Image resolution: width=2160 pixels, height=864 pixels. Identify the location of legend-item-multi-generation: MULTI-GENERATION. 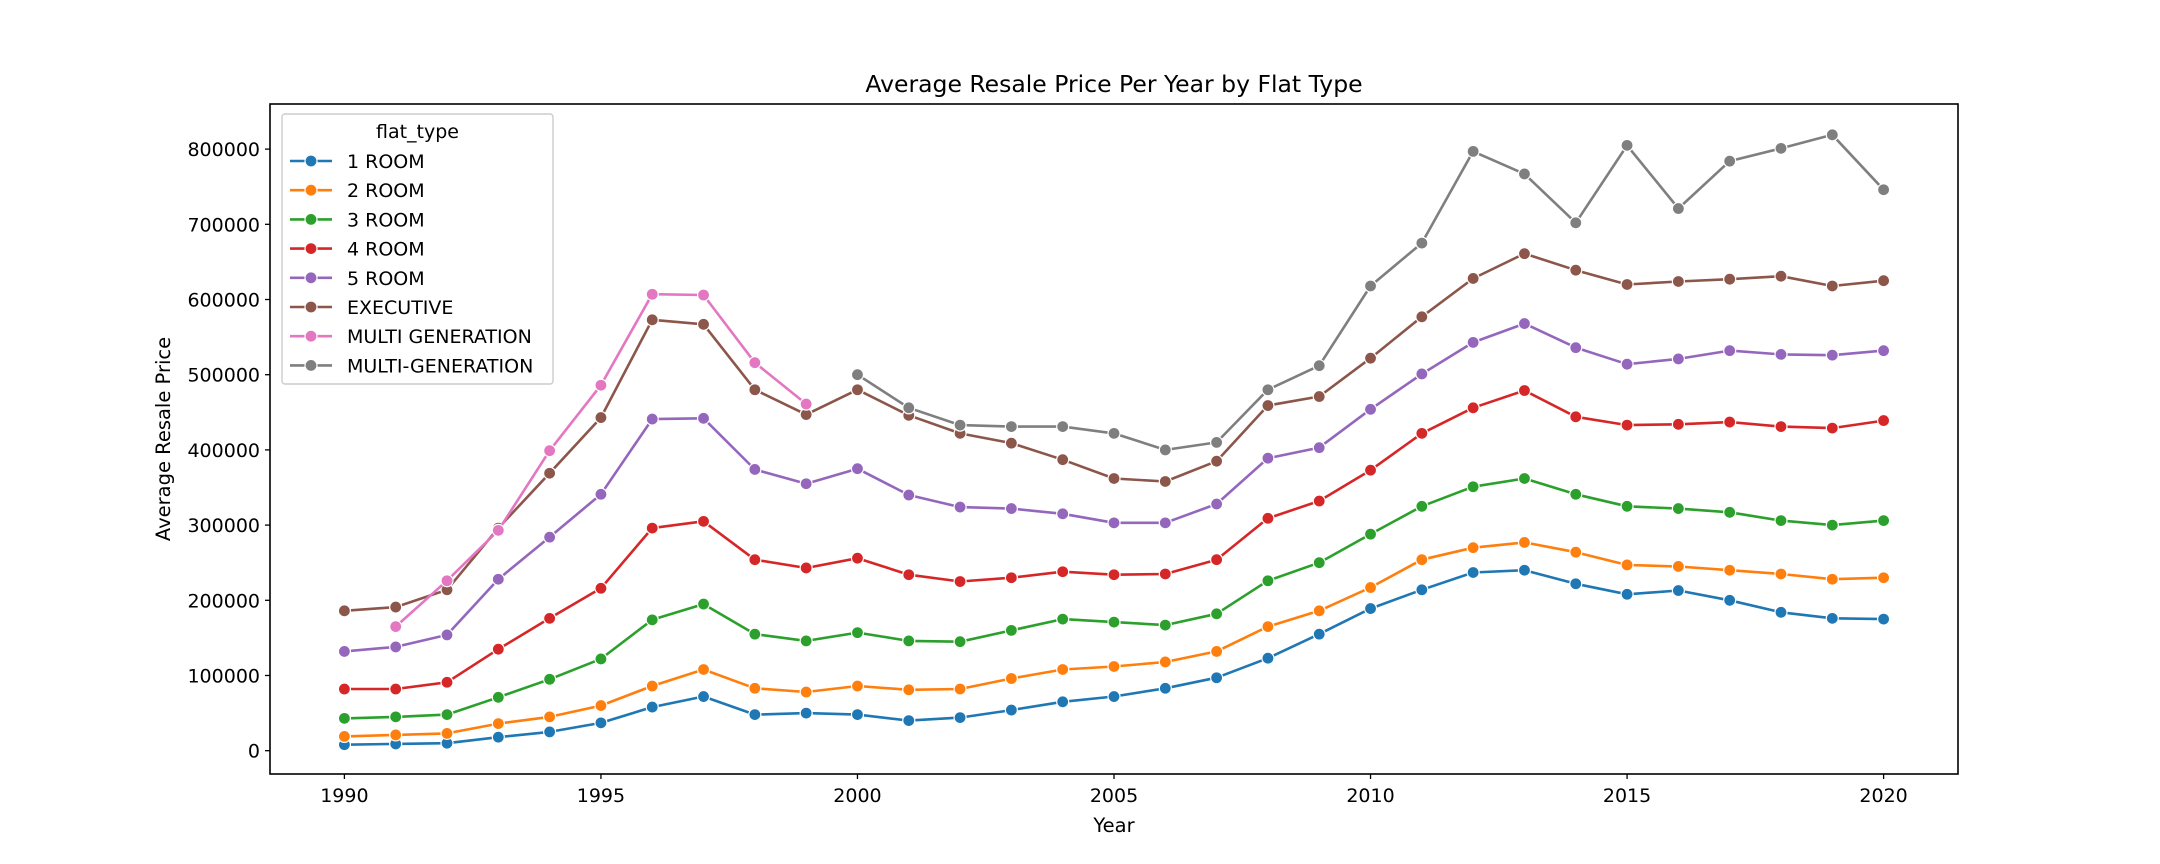
(411, 366).